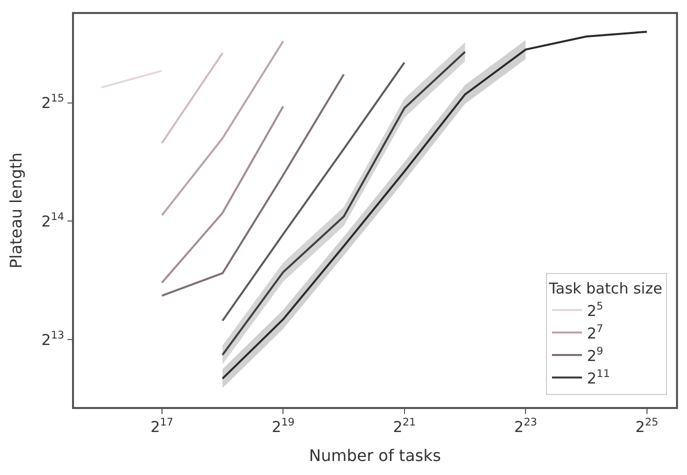  Describe the element at coordinates (52, 102) in the screenshot. I see `y-tick-label: 2$^{15}$` at that location.